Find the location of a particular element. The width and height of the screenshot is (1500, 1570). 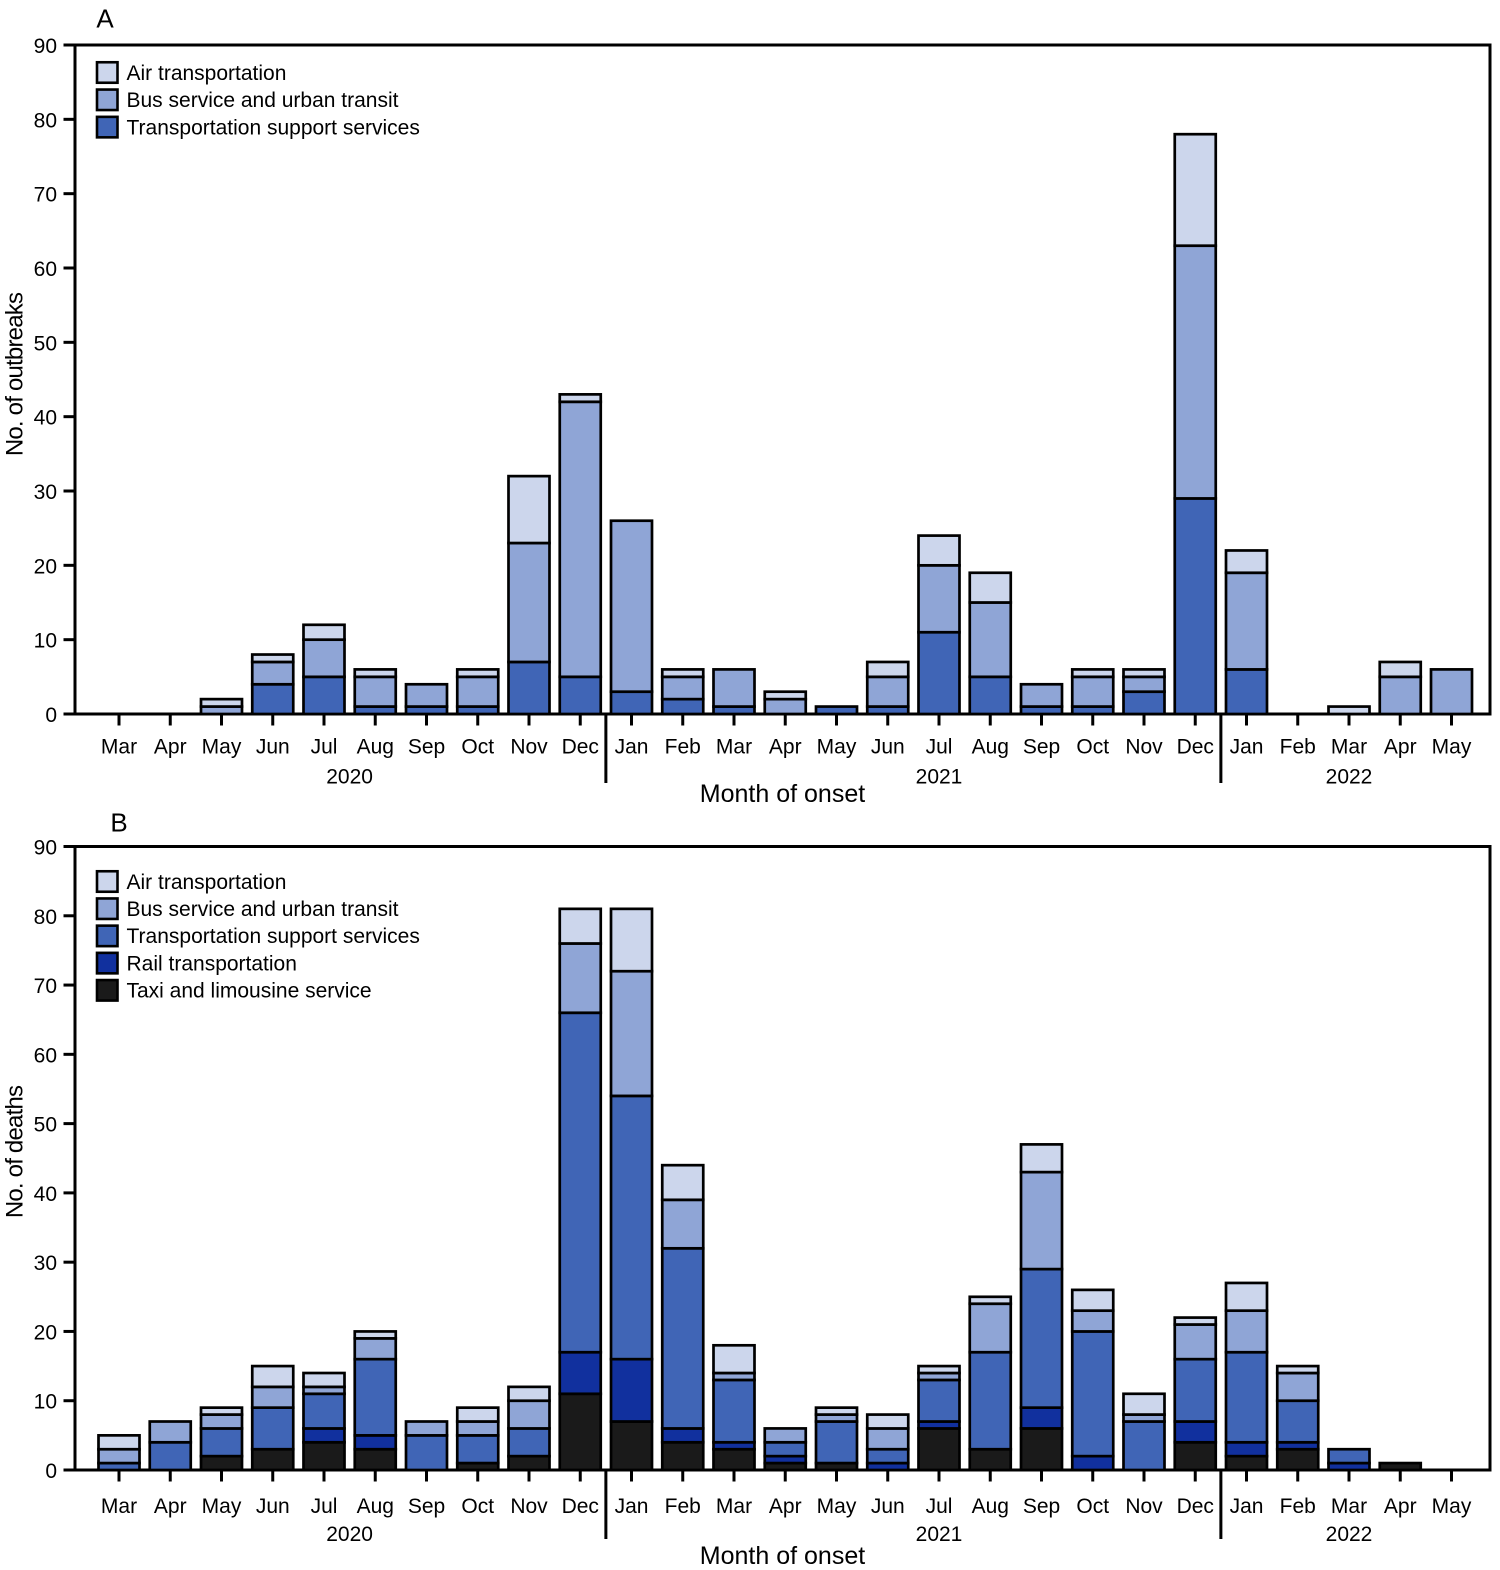

svg-text: A is located at coordinates (105, 19).